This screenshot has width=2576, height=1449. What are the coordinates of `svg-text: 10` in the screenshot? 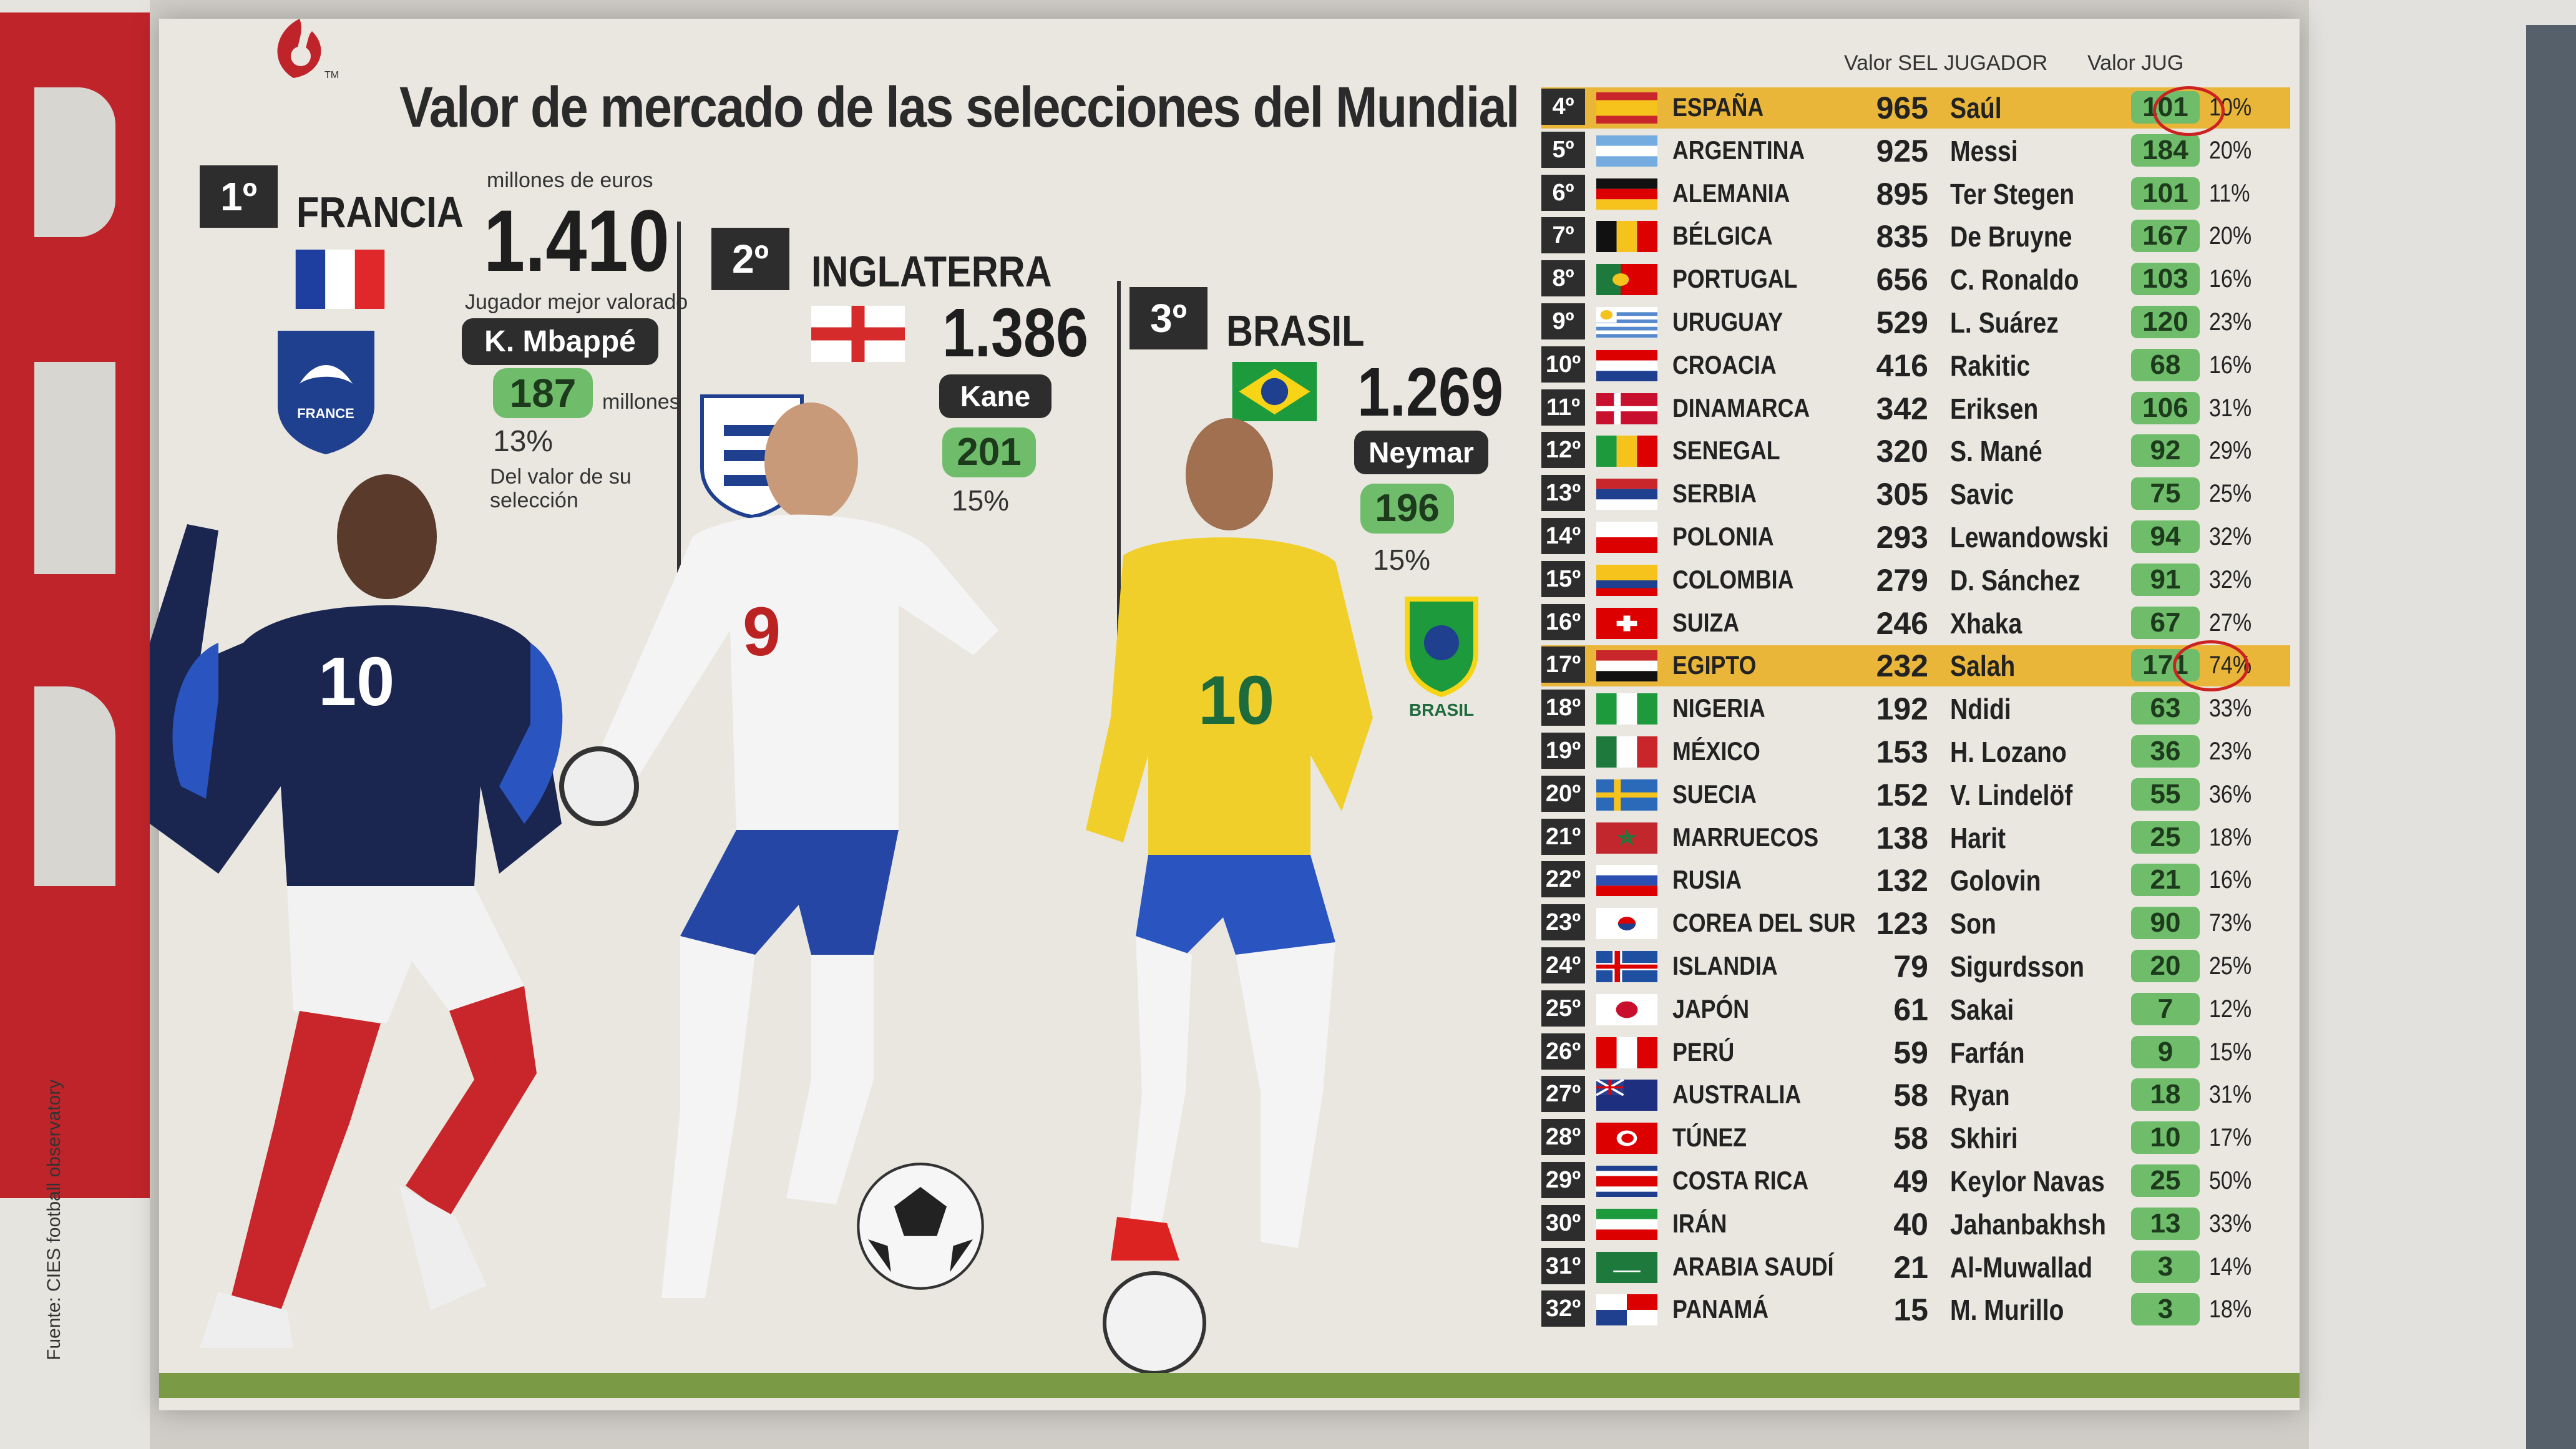 It's located at (356, 681).